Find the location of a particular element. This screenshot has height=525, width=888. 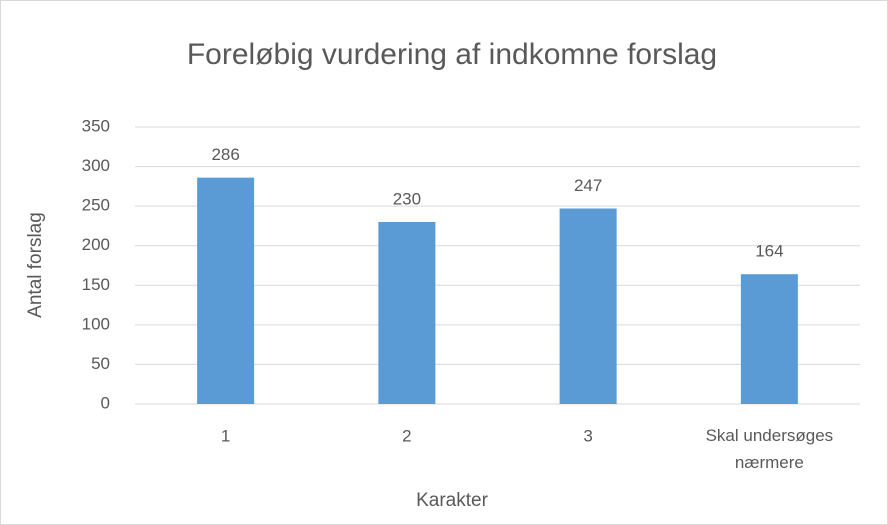

y-tick-label: 100 is located at coordinates (96, 323).